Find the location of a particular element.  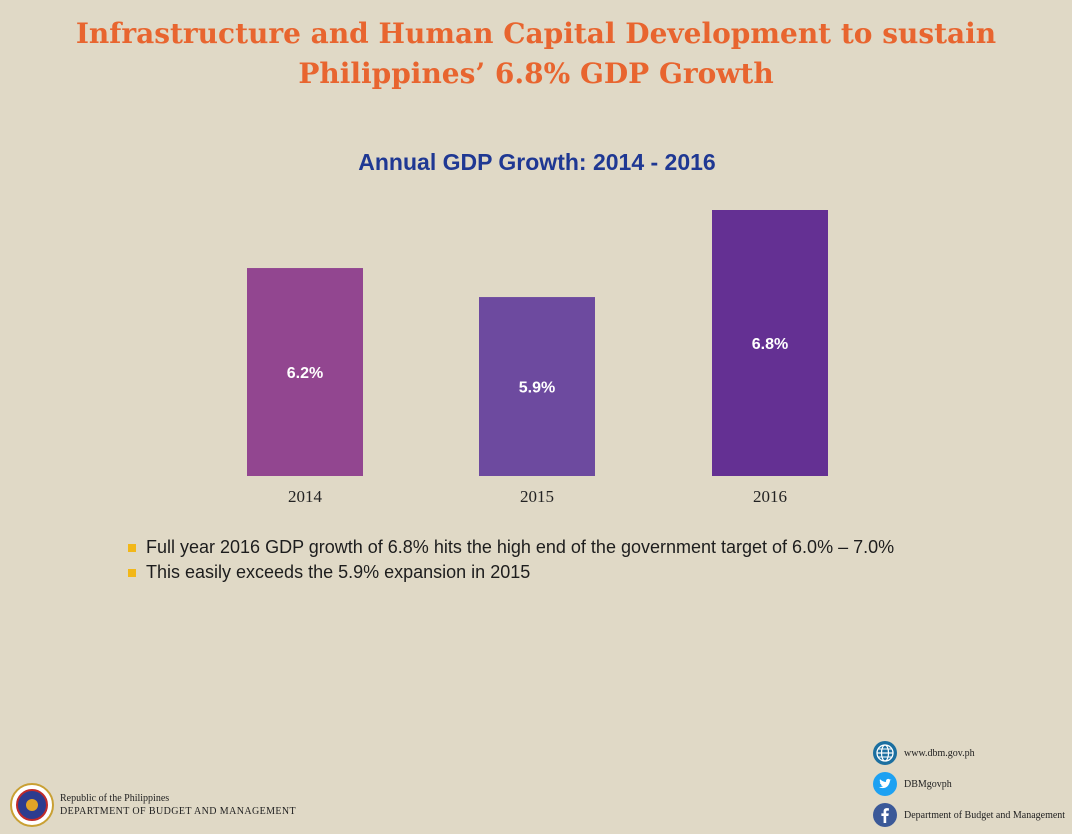

facebook-icon is located at coordinates (885, 815).